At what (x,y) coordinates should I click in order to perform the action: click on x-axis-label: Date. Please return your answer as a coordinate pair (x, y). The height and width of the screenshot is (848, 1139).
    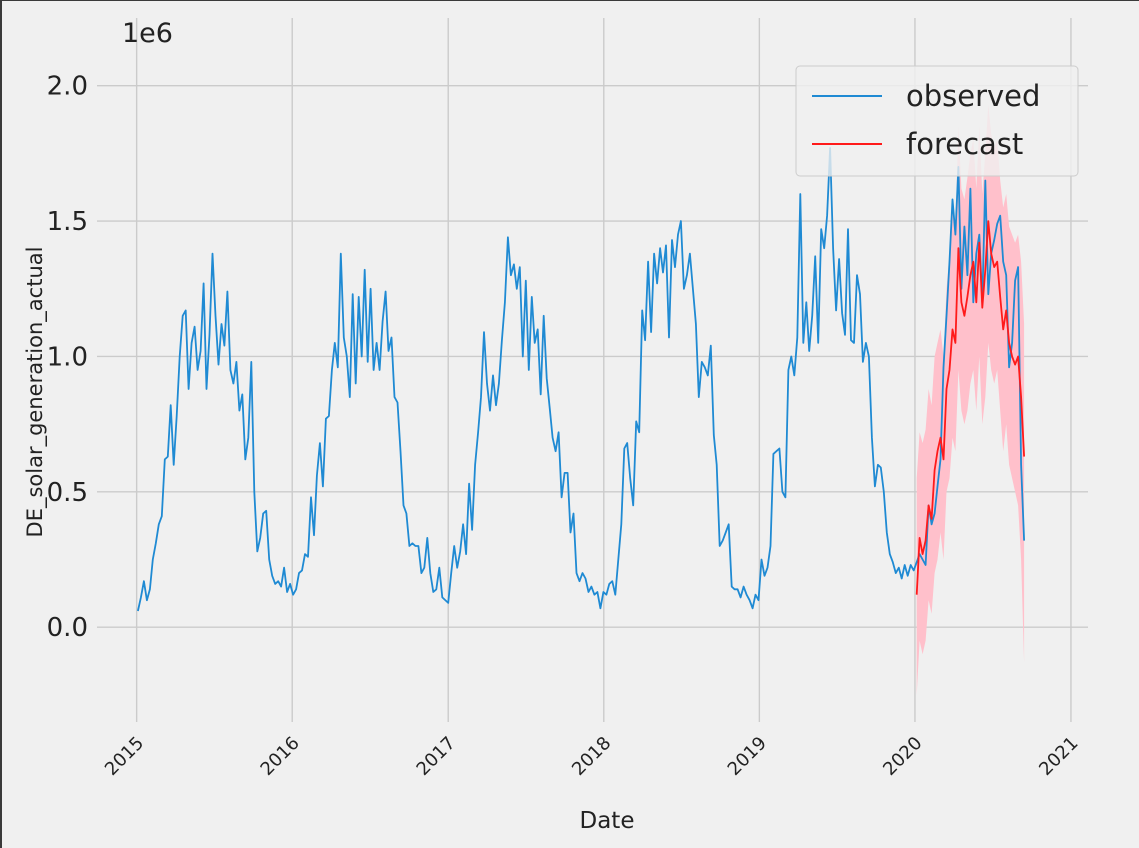
    Looking at the image, I should click on (607, 821).